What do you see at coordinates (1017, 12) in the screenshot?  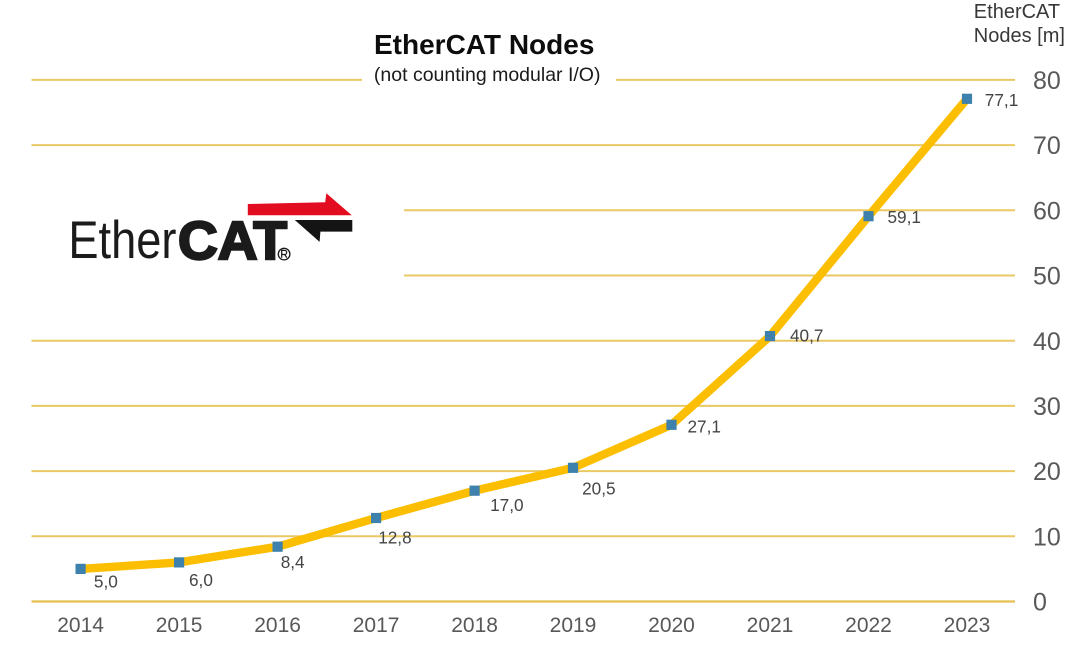 I see `svg-text: EtherCAT` at bounding box center [1017, 12].